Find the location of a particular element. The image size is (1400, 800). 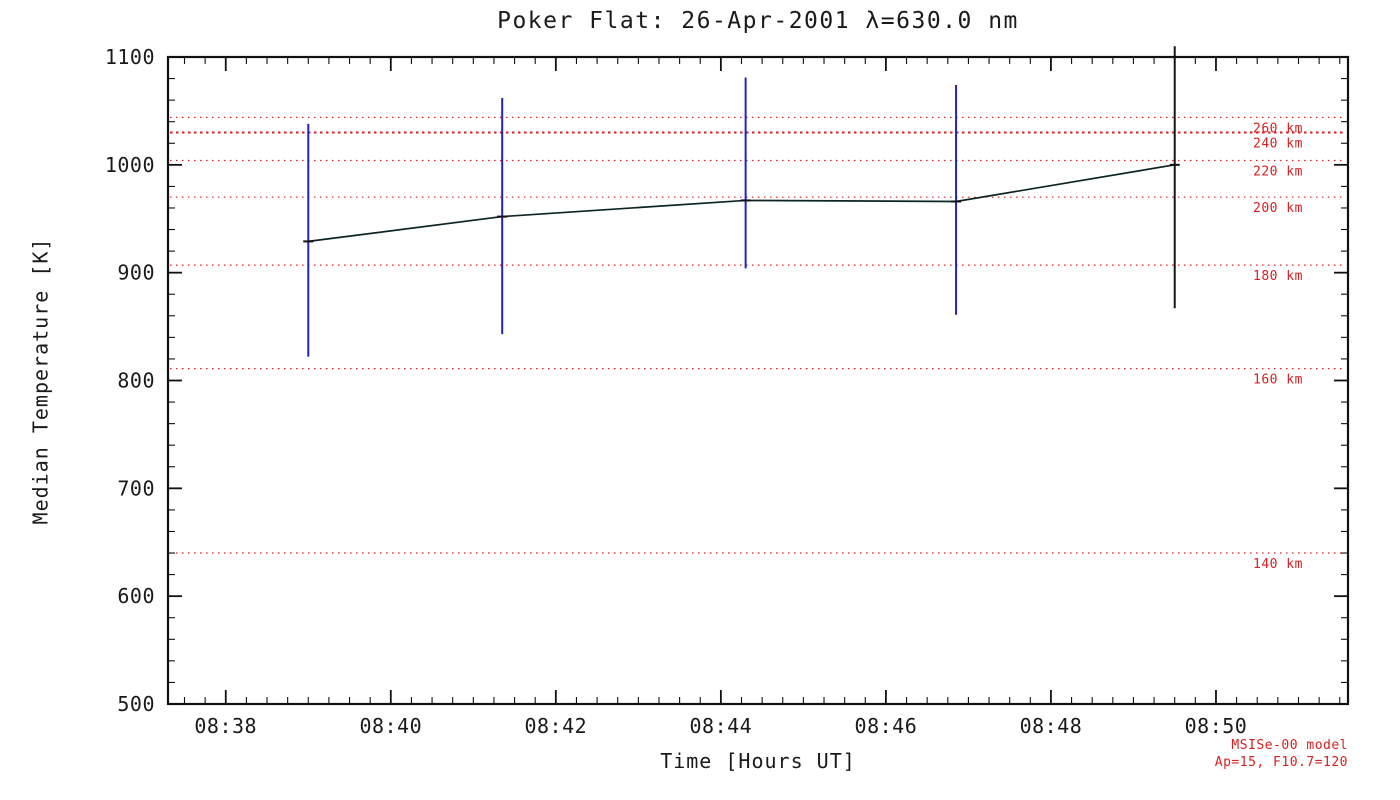

median-temperature-line is located at coordinates (741, 203).